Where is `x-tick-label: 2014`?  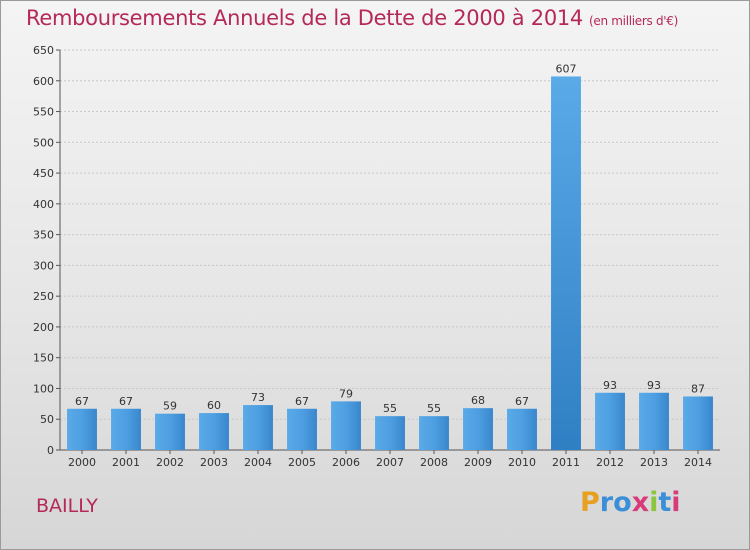
x-tick-label: 2014 is located at coordinates (698, 462).